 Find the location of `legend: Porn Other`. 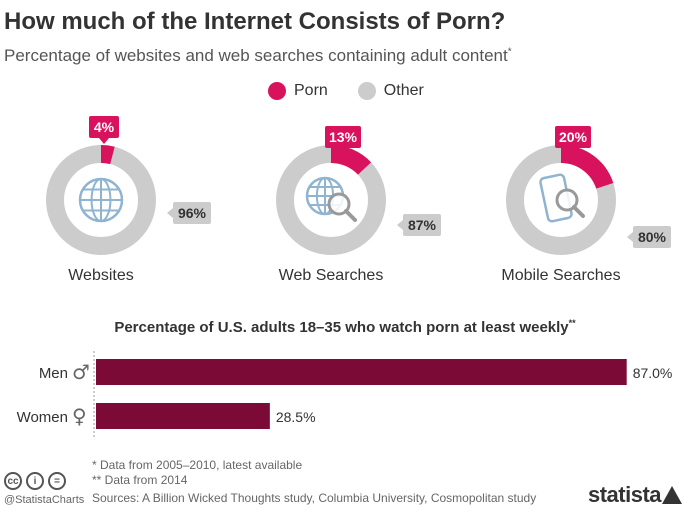

legend: Porn Other is located at coordinates (361, 91).